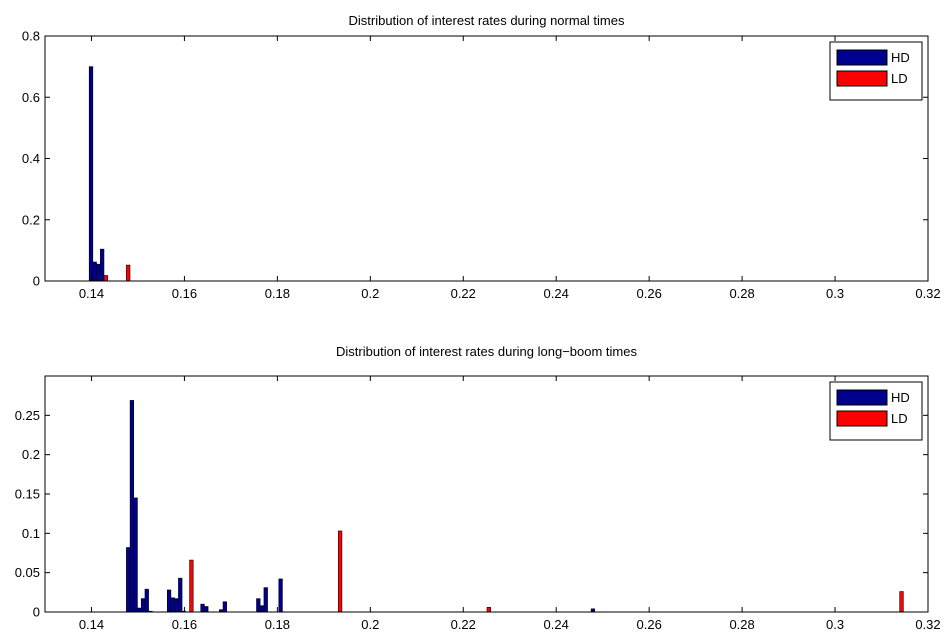 Image resolution: width=946 pixels, height=636 pixels. Describe the element at coordinates (31, 97) in the screenshot. I see `y-tick-label: 0.6` at that location.